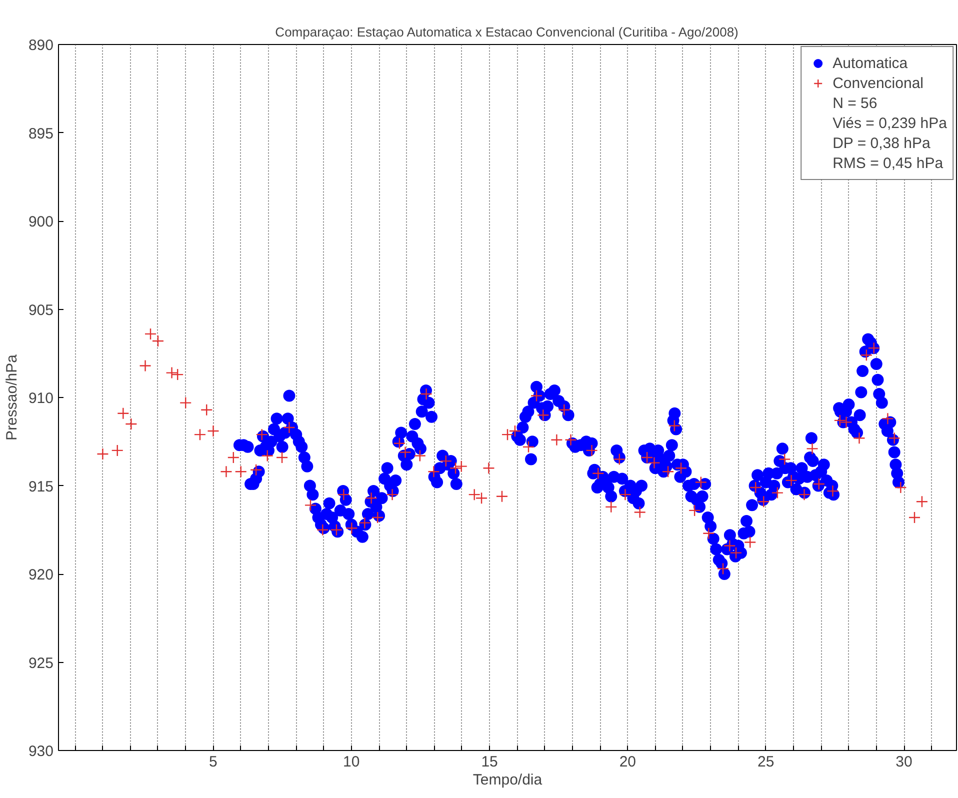 The image size is (958, 798). What do you see at coordinates (878, 83) in the screenshot?
I see `legend-label: Convencional` at bounding box center [878, 83].